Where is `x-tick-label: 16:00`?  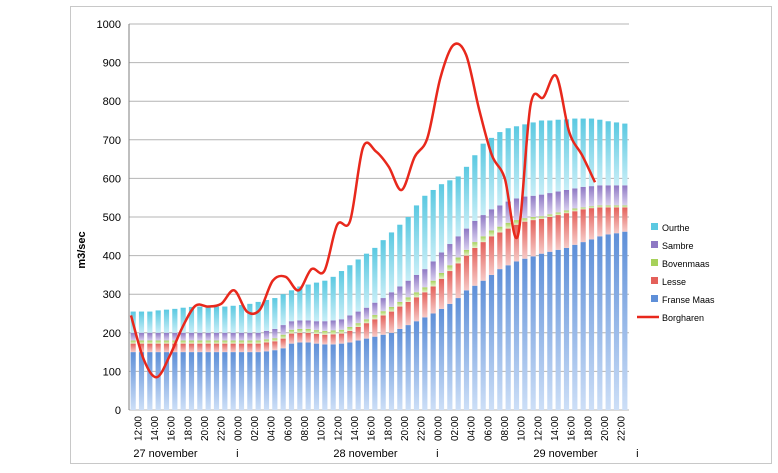 x-tick-label: 16:00 is located at coordinates (172, 428).